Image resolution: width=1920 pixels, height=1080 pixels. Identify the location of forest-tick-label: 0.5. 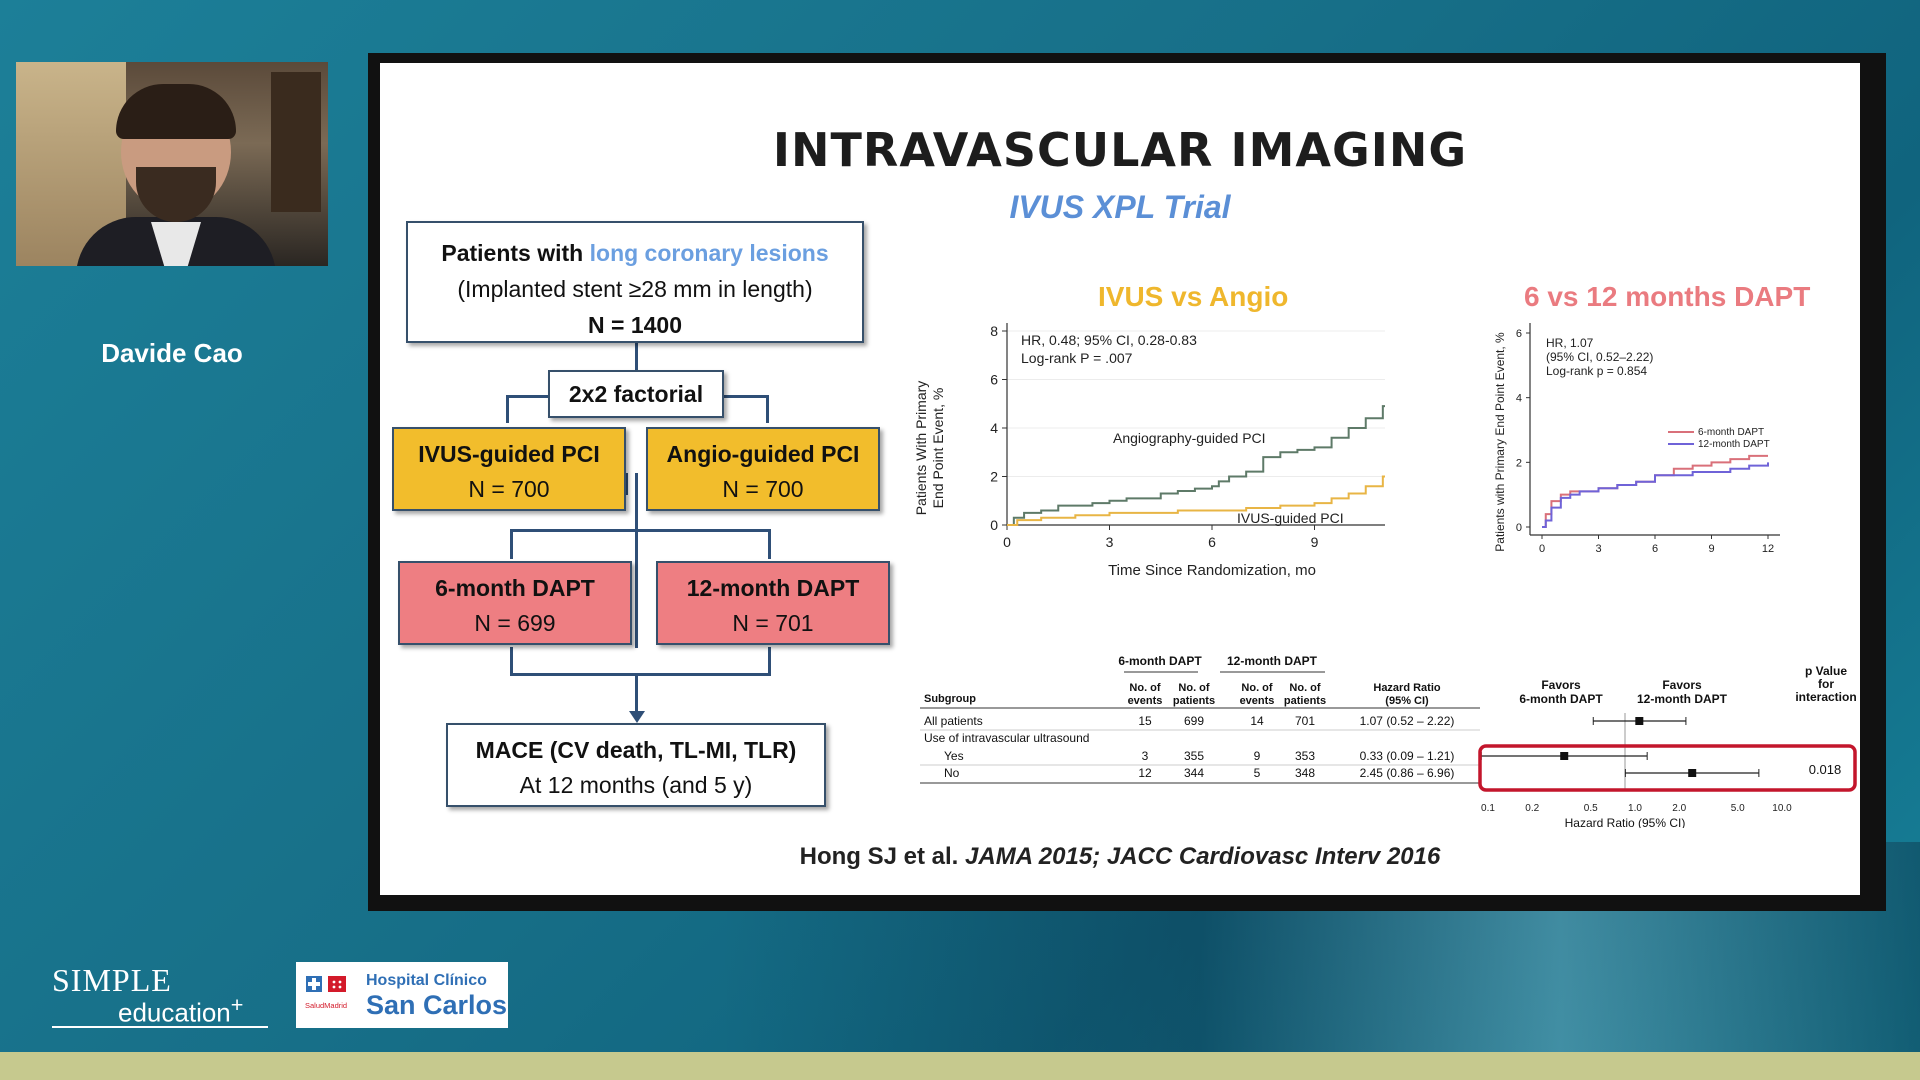
(1591, 808).